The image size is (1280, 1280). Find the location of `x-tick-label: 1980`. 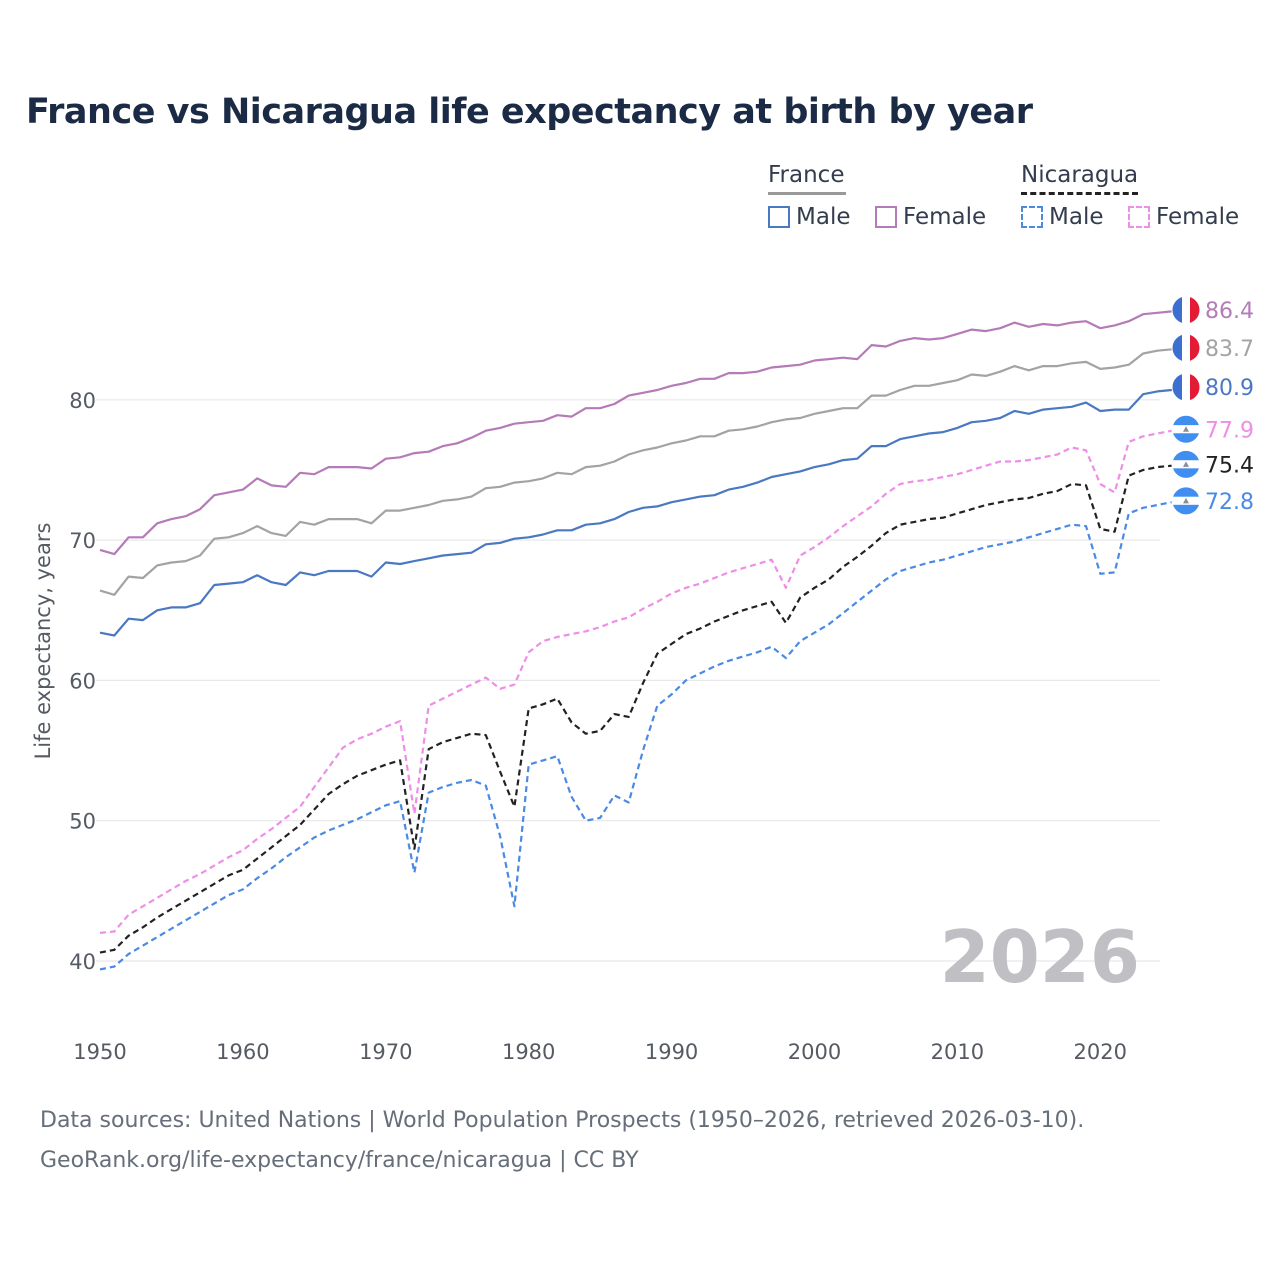

x-tick-label: 1980 is located at coordinates (528, 1052).